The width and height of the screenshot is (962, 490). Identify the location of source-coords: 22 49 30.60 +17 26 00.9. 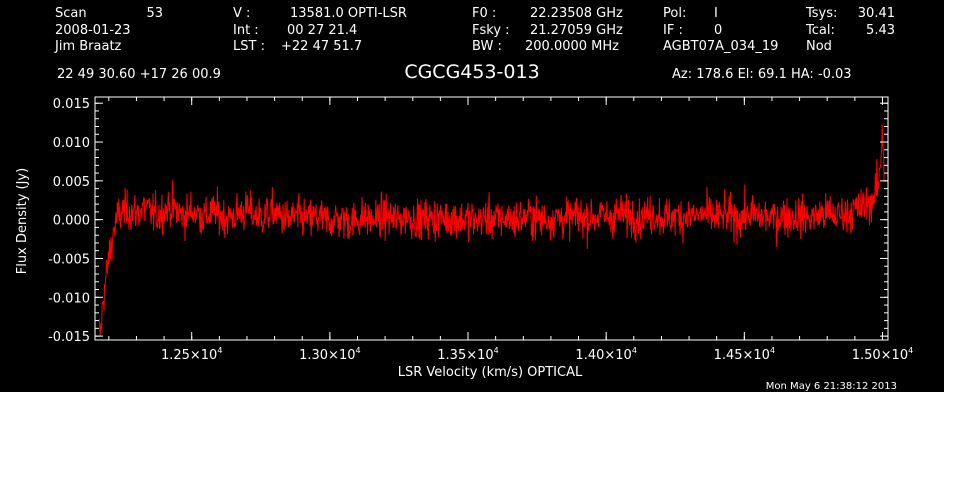
(139, 74).